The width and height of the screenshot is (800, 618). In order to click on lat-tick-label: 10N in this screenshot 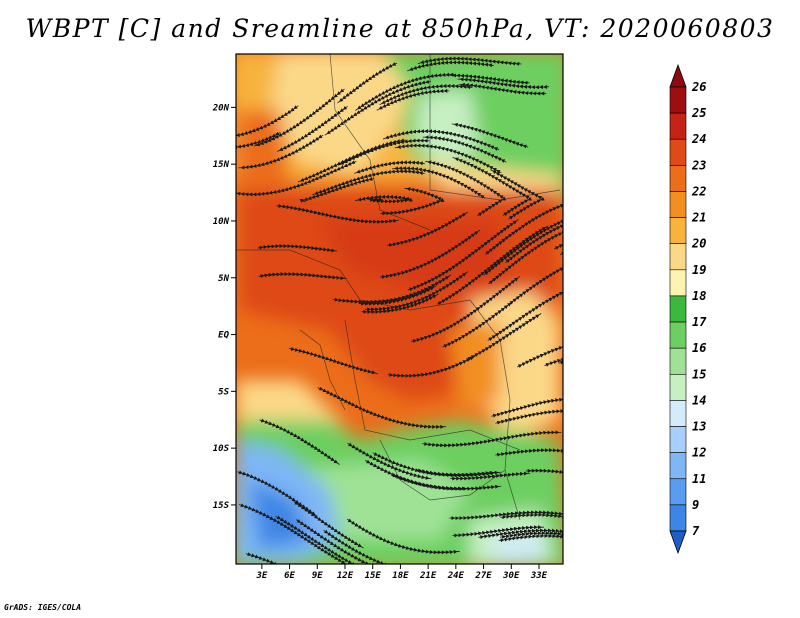, I will do `click(221, 222)`.